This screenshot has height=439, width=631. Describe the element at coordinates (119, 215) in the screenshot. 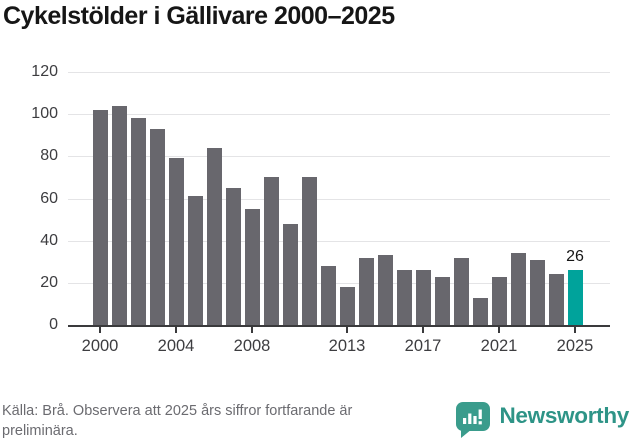

I see `bar-2001` at that location.